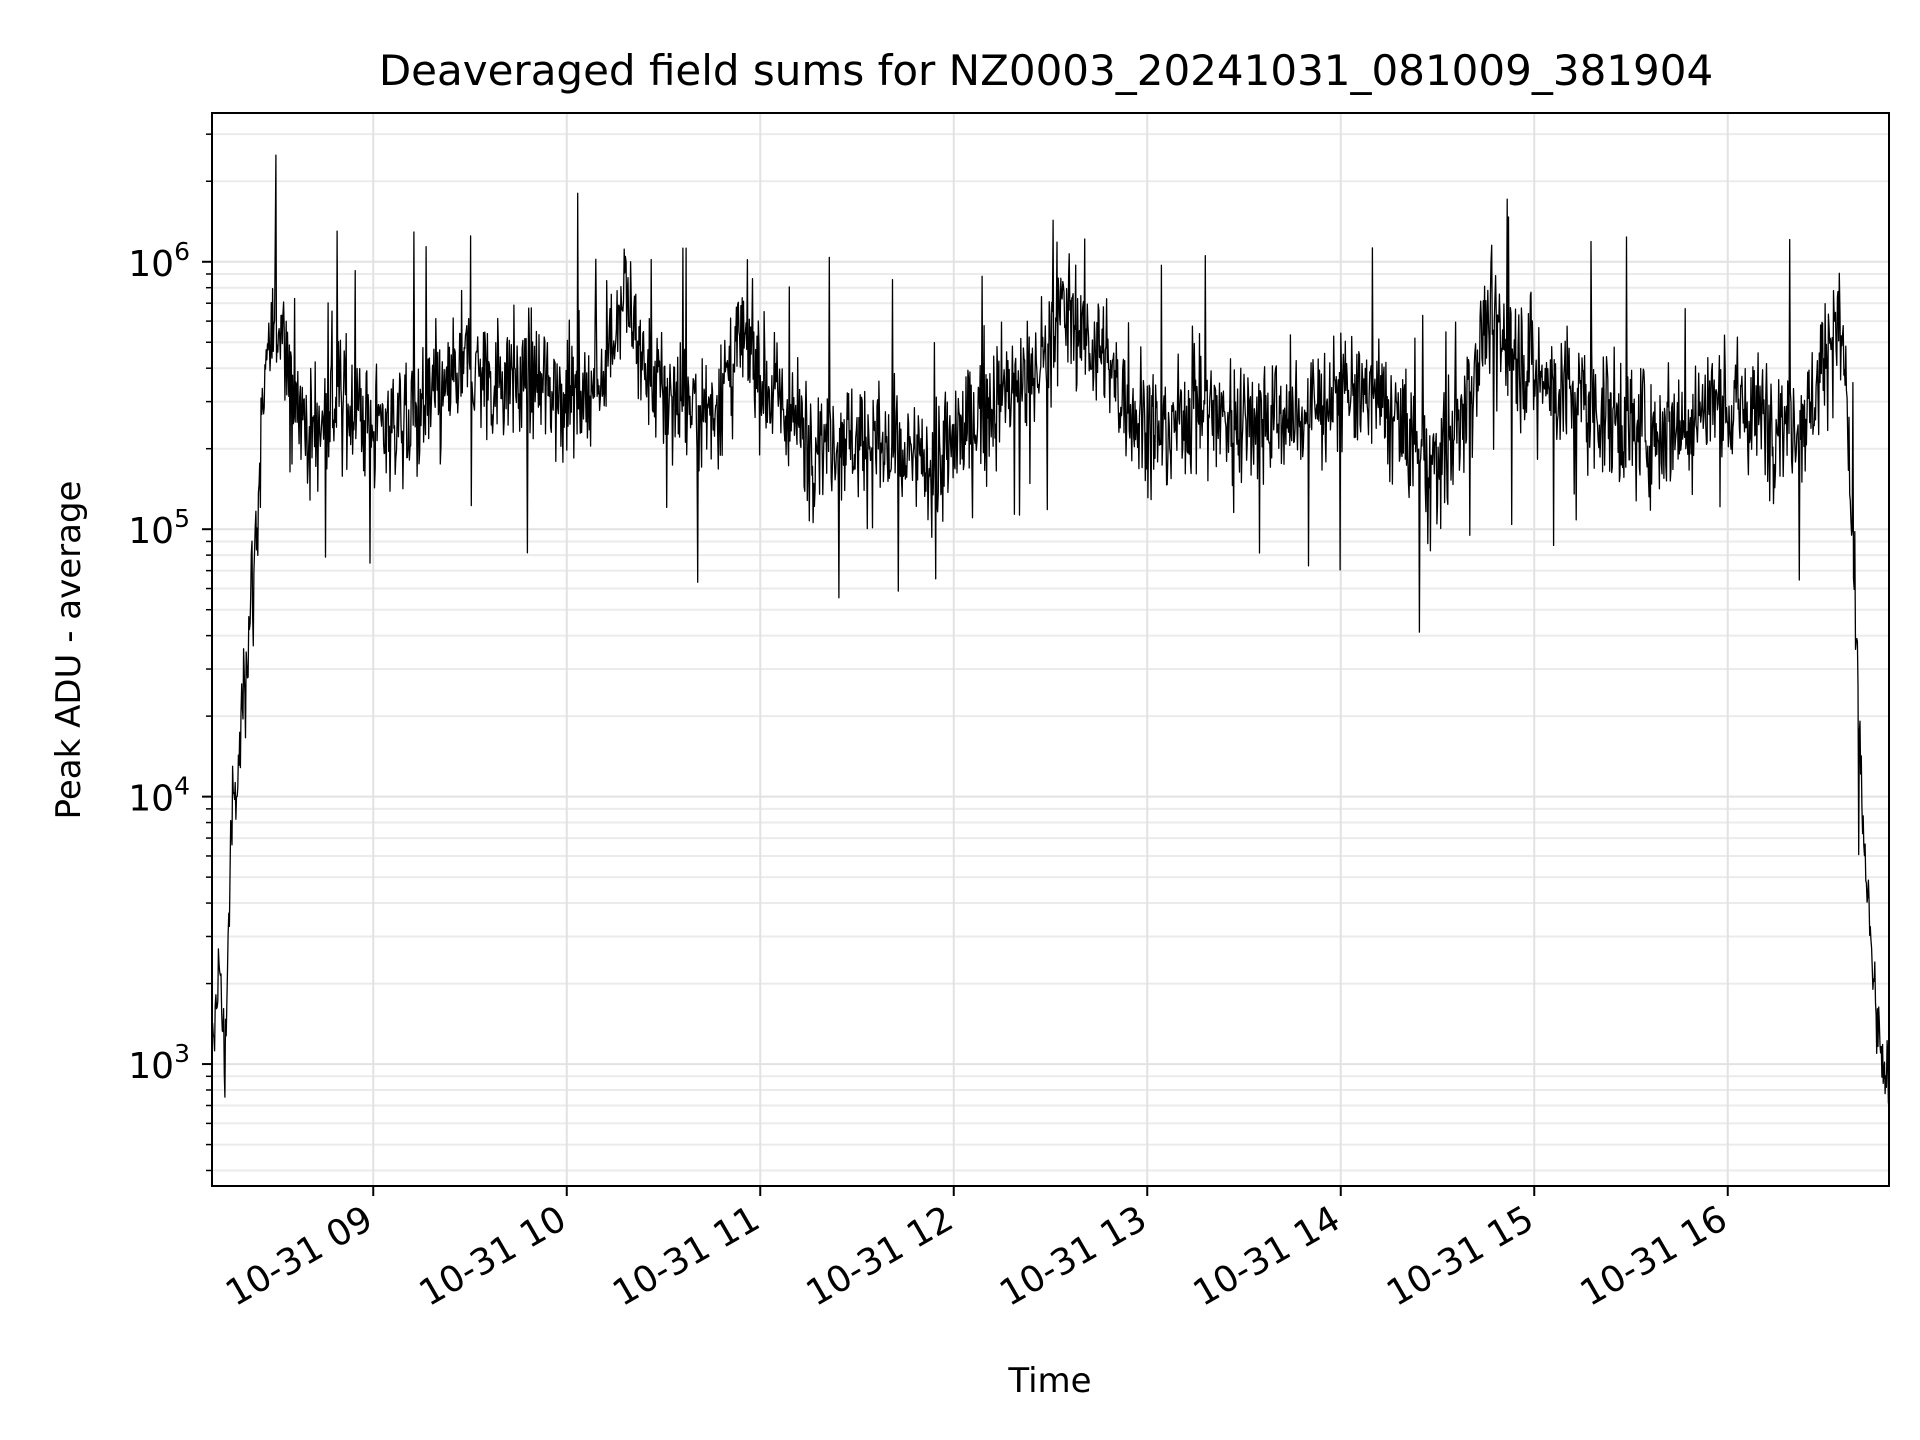  I want to click on x-axis-label: Time, so click(1049, 1381).